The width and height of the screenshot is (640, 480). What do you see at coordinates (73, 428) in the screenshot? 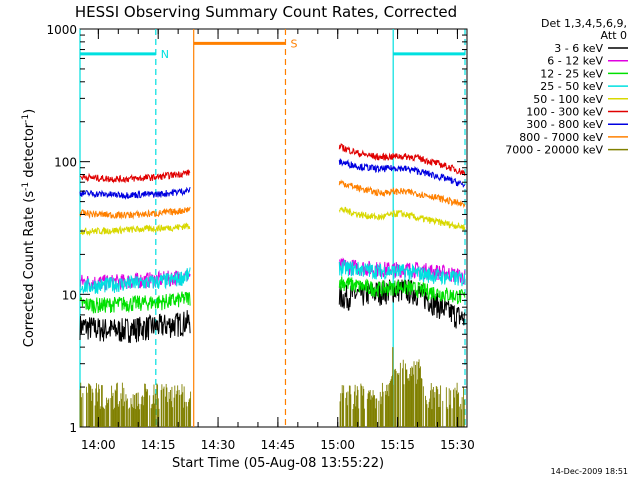
I see `y-tick-label-0: 1` at bounding box center [73, 428].